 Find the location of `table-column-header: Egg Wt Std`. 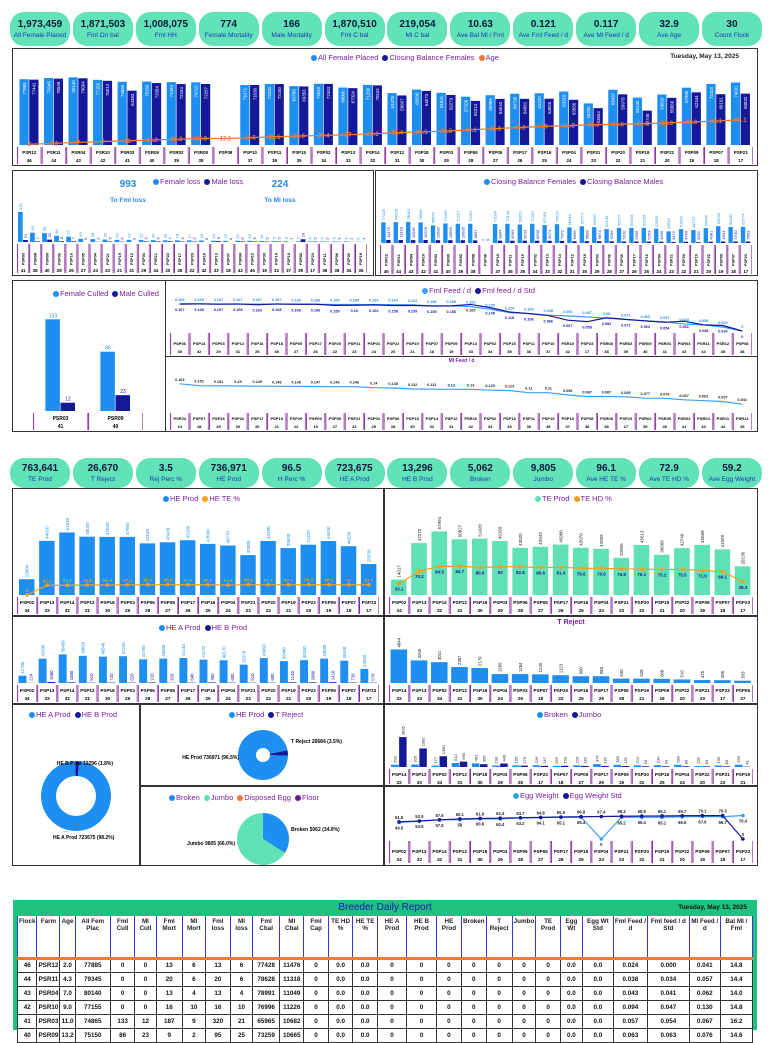

table-column-header: Egg Wt Std is located at coordinates (597, 937).